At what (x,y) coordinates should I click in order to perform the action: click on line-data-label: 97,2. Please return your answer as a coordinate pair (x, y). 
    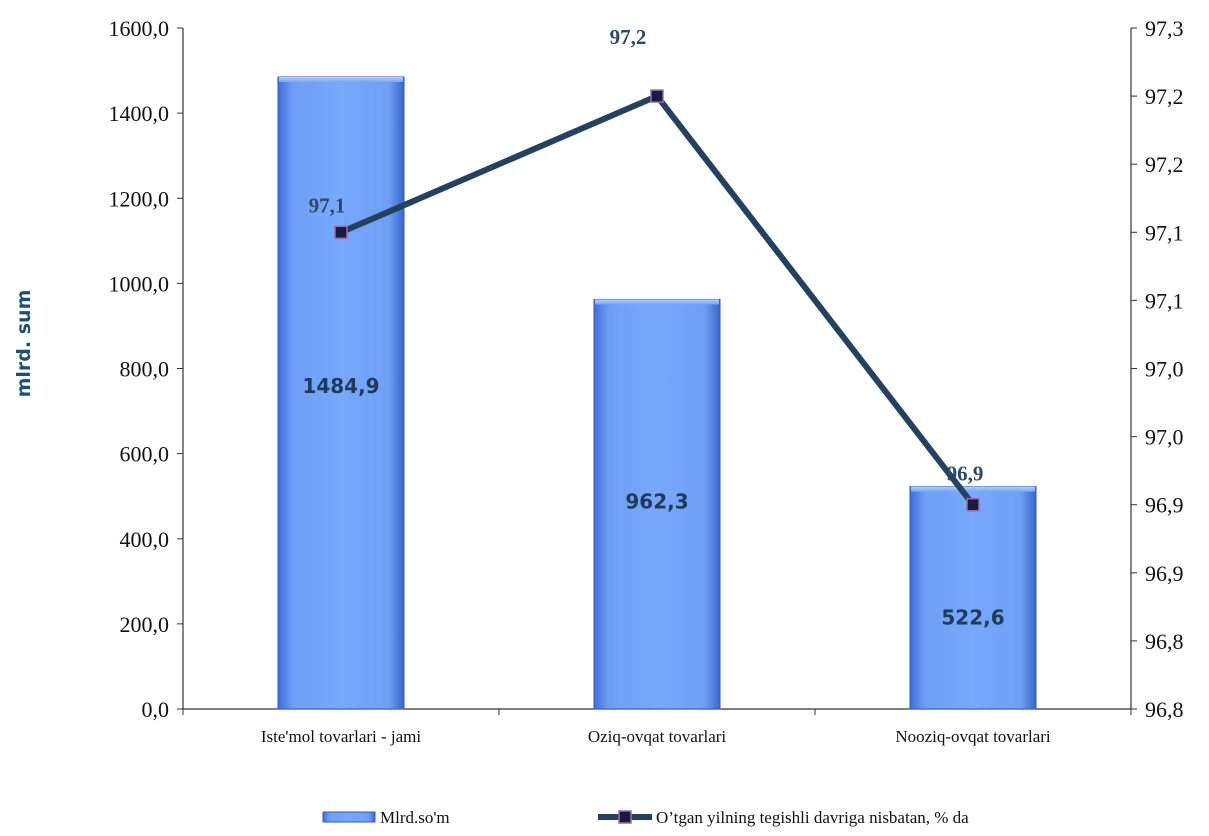
    Looking at the image, I should click on (628, 37).